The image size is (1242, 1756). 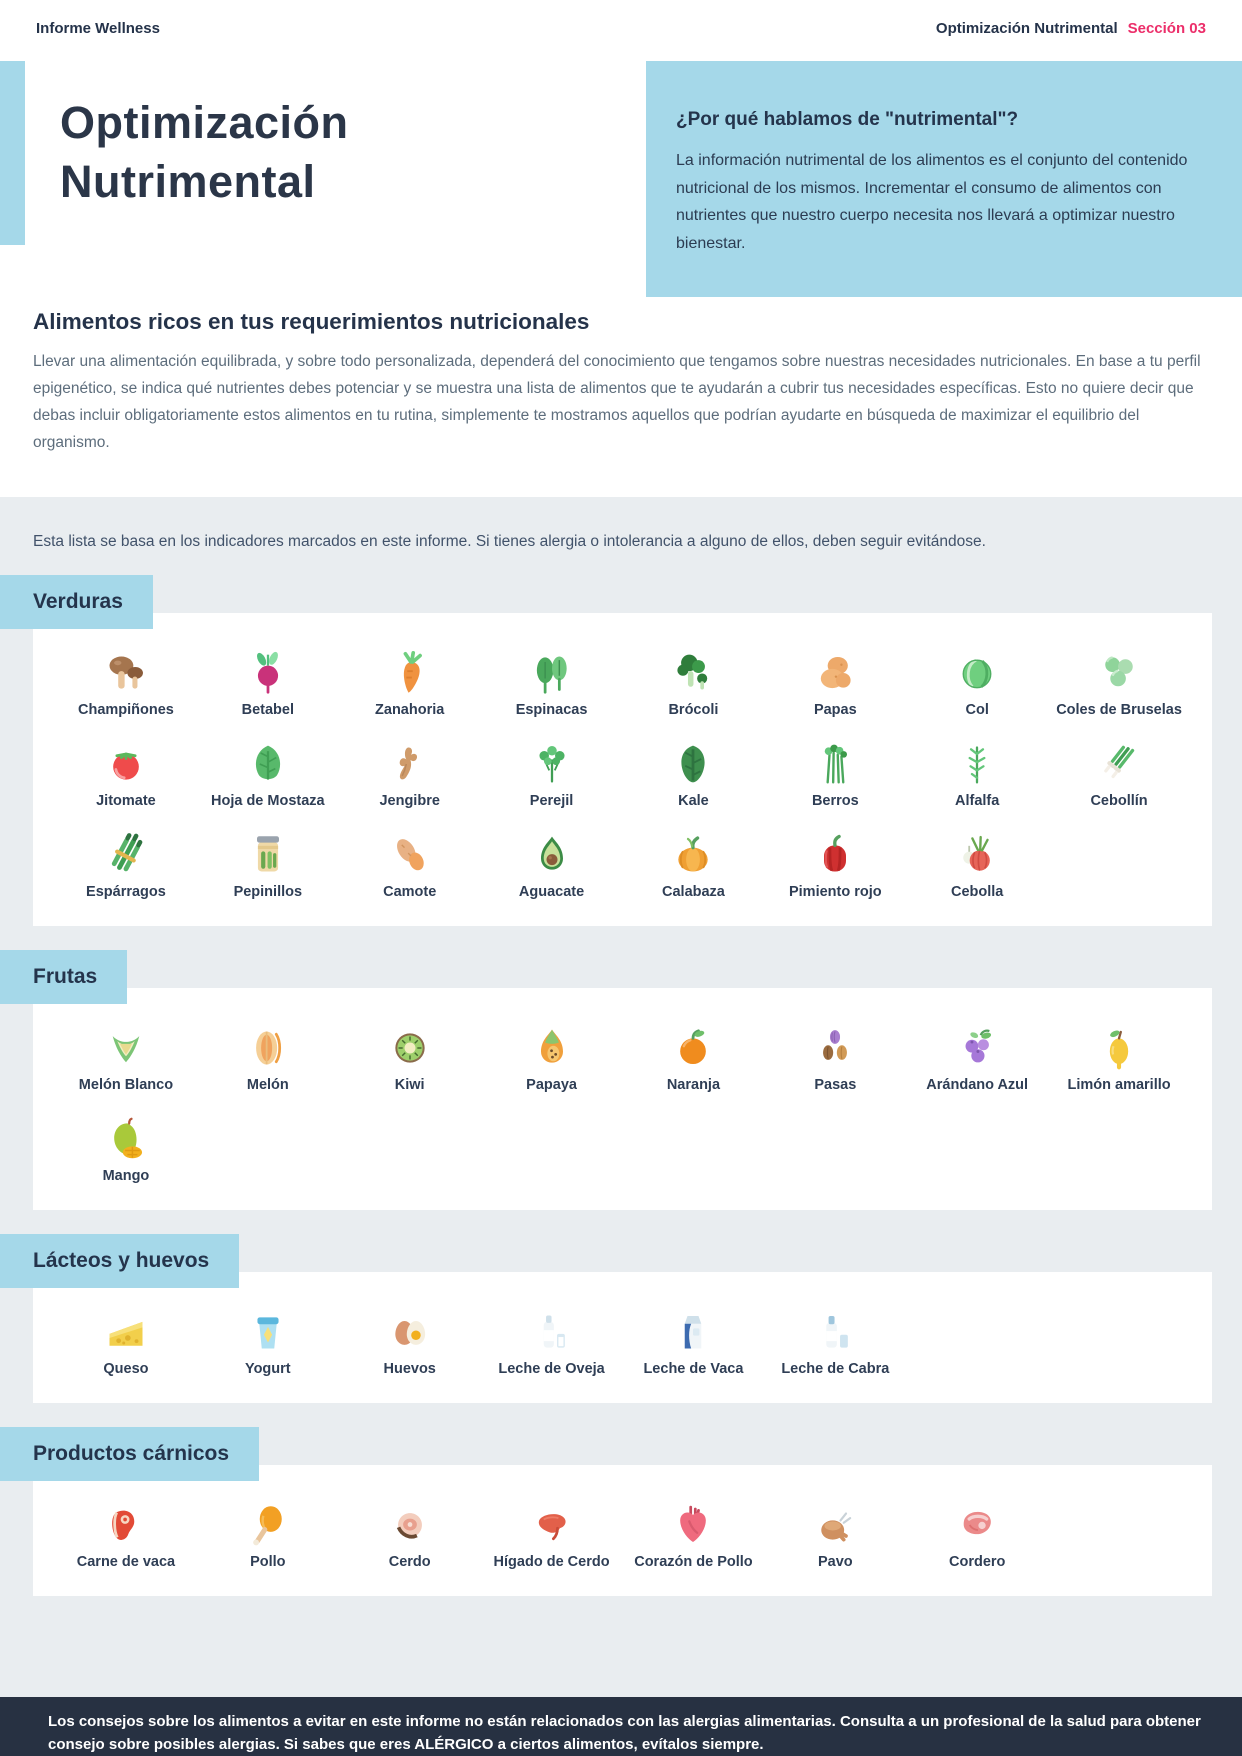 What do you see at coordinates (552, 764) in the screenshot?
I see `parsley-icon` at bounding box center [552, 764].